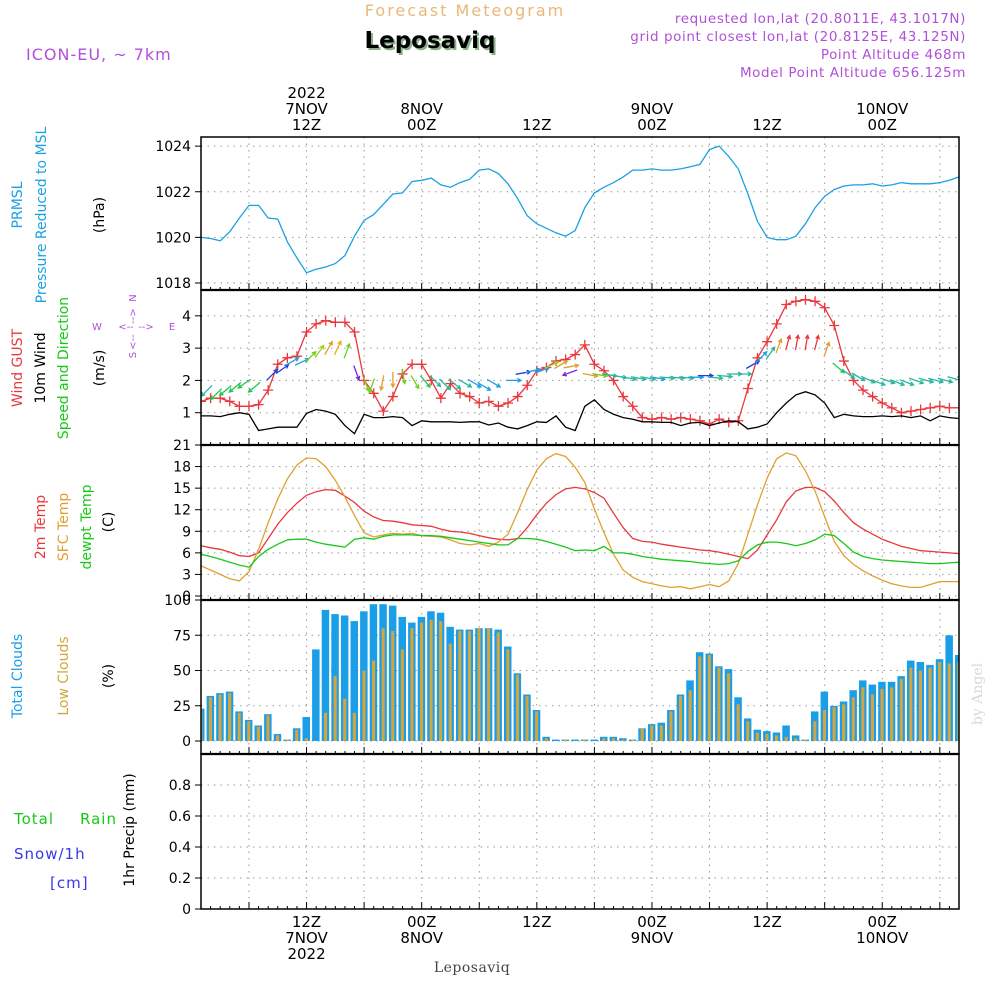 The height and width of the screenshot is (1000, 1000). What do you see at coordinates (182, 707) in the screenshot?
I see `y-tick-label: 25` at bounding box center [182, 707].